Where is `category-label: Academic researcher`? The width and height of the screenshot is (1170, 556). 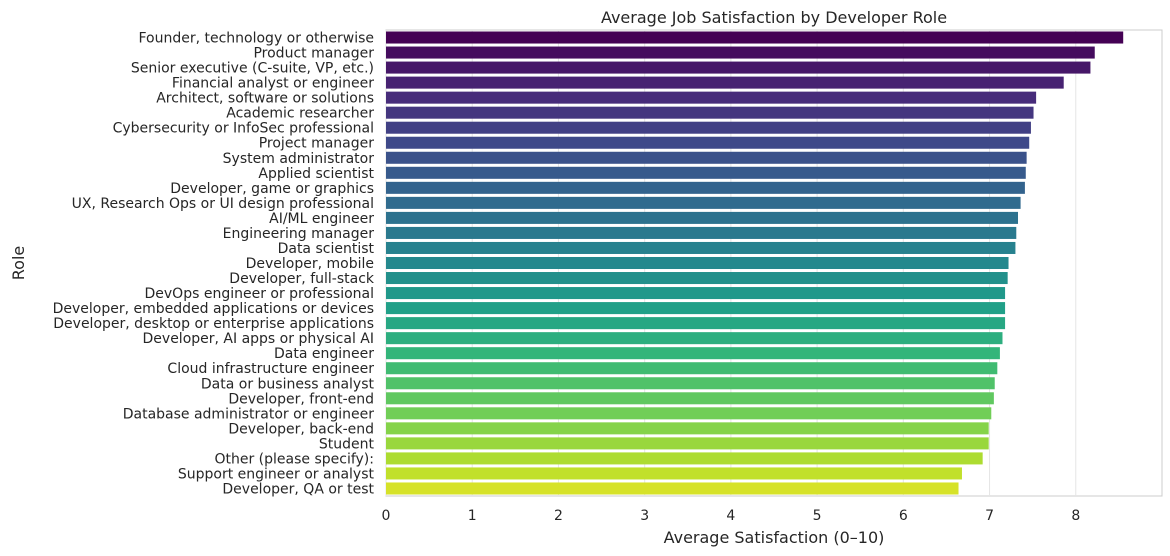 category-label: Academic researcher is located at coordinates (300, 114).